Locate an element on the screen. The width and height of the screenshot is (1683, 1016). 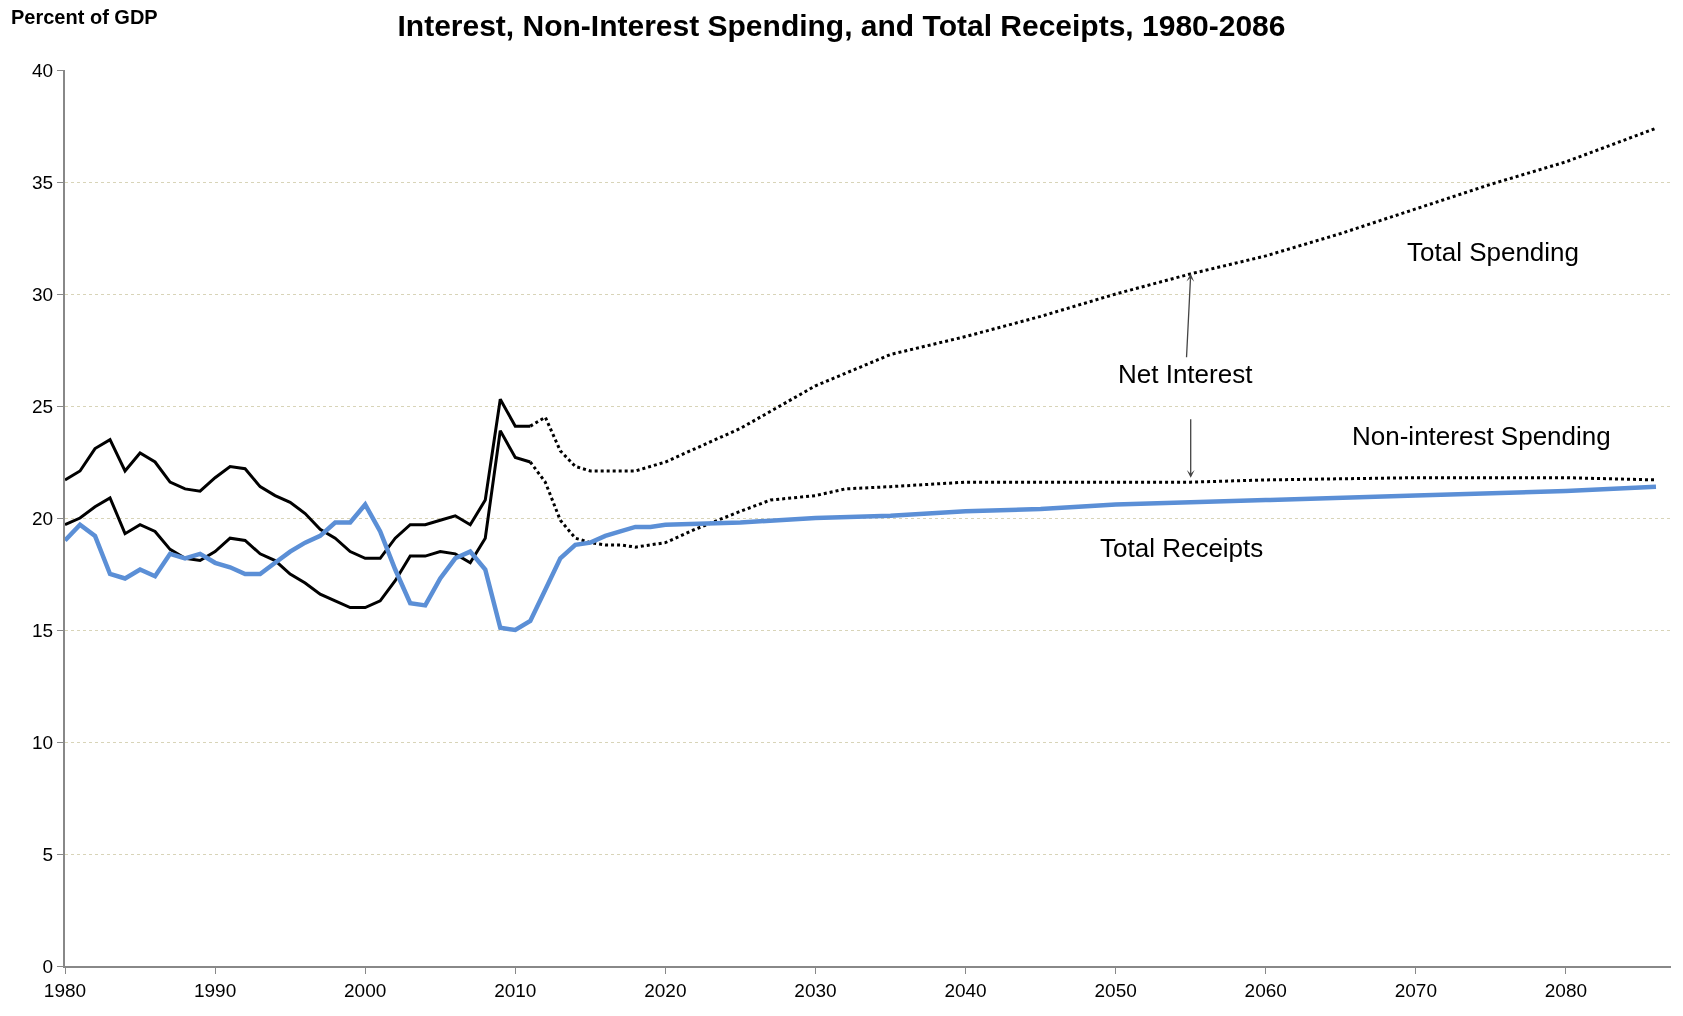
annotation: Total Receipts is located at coordinates (1182, 548).